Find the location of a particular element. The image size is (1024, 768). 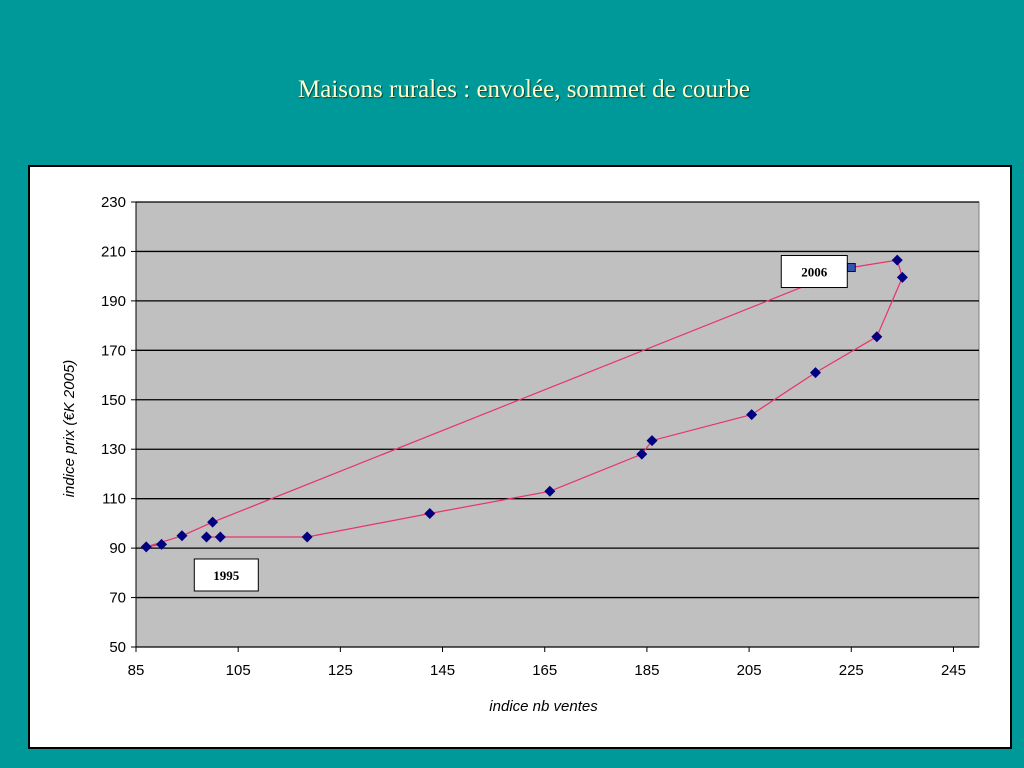

x-tick-label: 165 is located at coordinates (544, 670).